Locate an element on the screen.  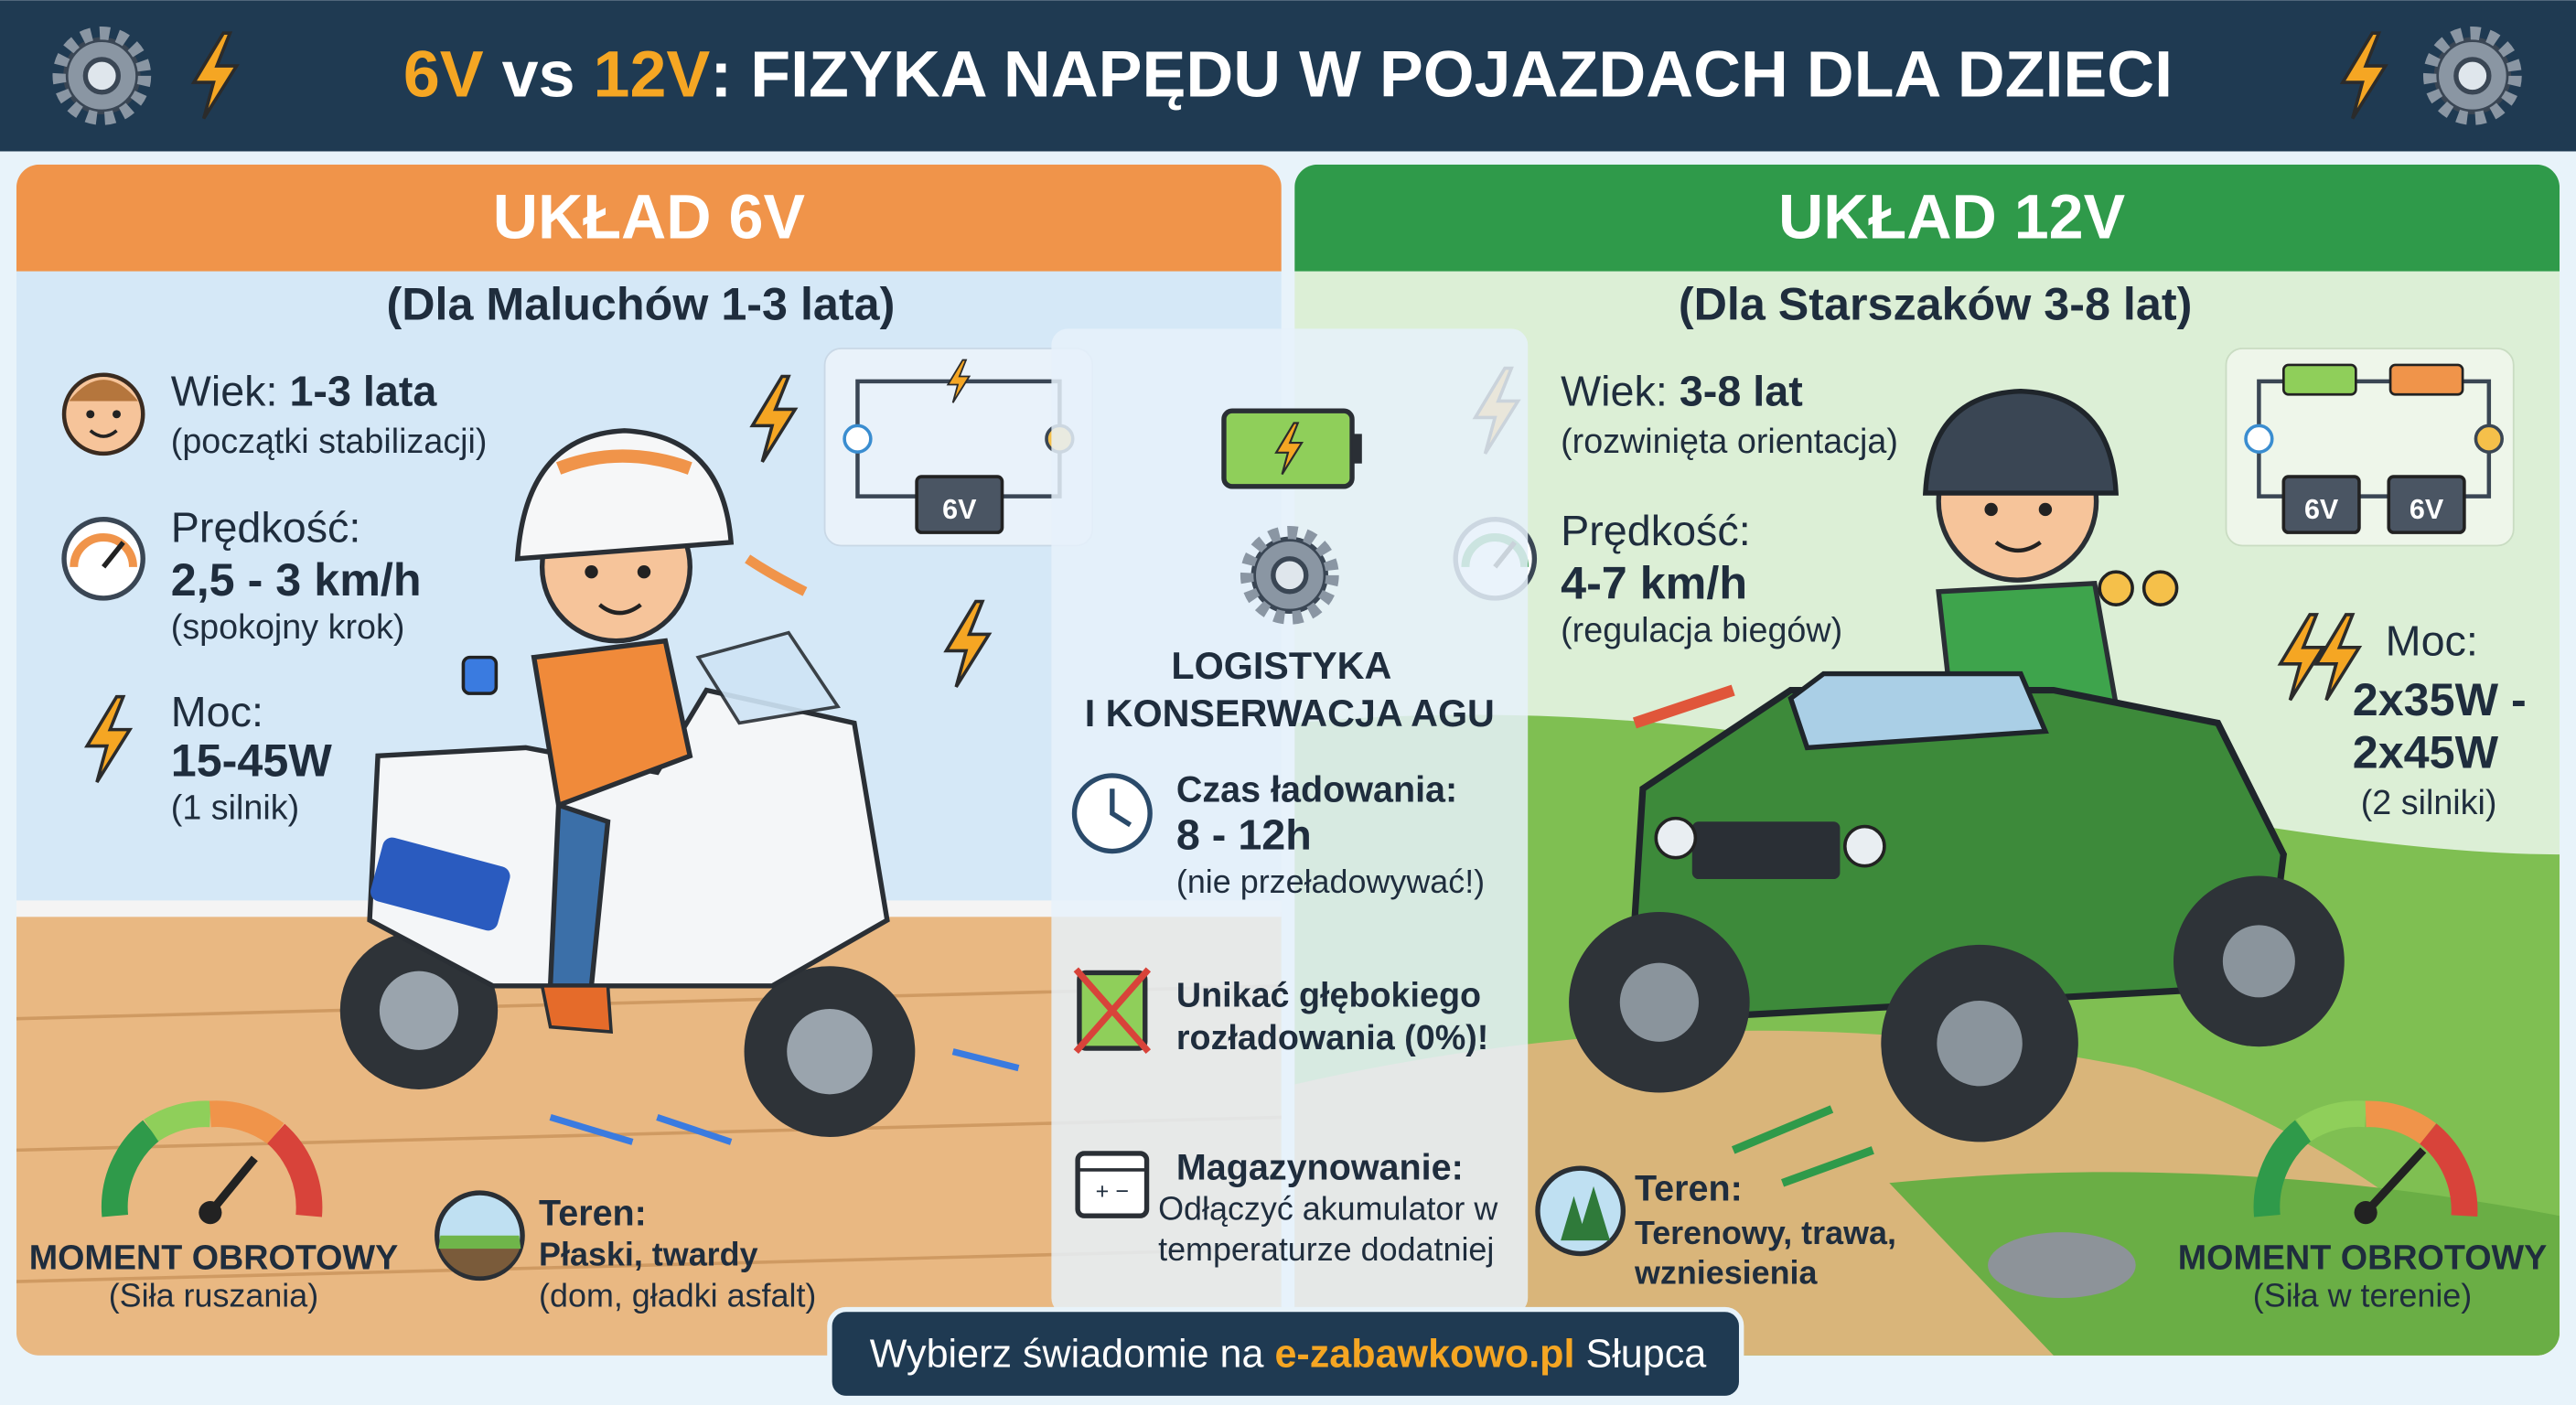
discharge-text: rozładowania (0%)! is located at coordinates (1332, 1037).